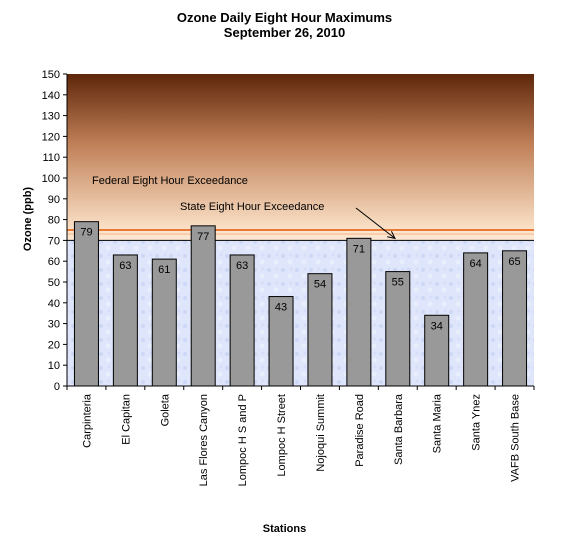 Image resolution: width=569 pixels, height=545 pixels. Describe the element at coordinates (54, 325) in the screenshot. I see `y-tick-label: 30` at that location.